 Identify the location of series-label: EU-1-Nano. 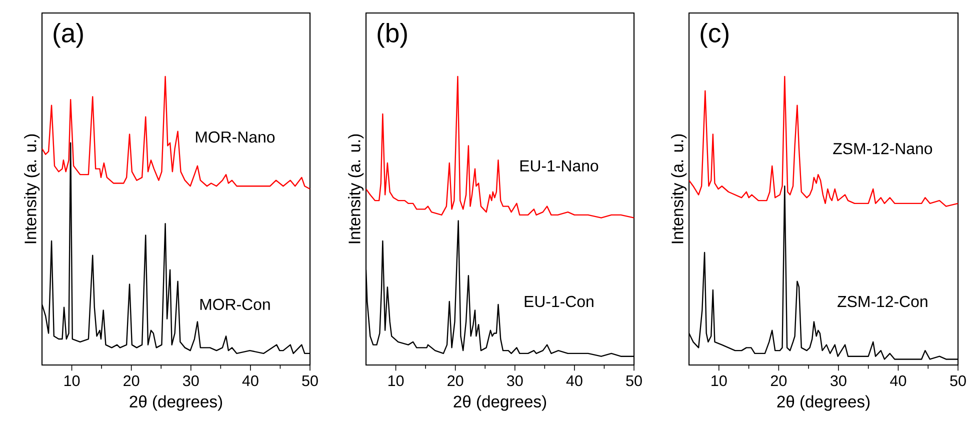
(559, 166).